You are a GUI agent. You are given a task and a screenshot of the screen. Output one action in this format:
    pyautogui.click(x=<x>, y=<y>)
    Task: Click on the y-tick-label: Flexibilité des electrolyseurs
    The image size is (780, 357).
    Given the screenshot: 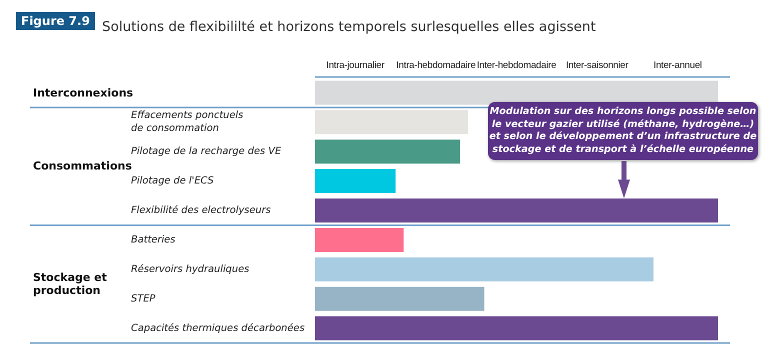 What is the action you would take?
    pyautogui.click(x=201, y=210)
    